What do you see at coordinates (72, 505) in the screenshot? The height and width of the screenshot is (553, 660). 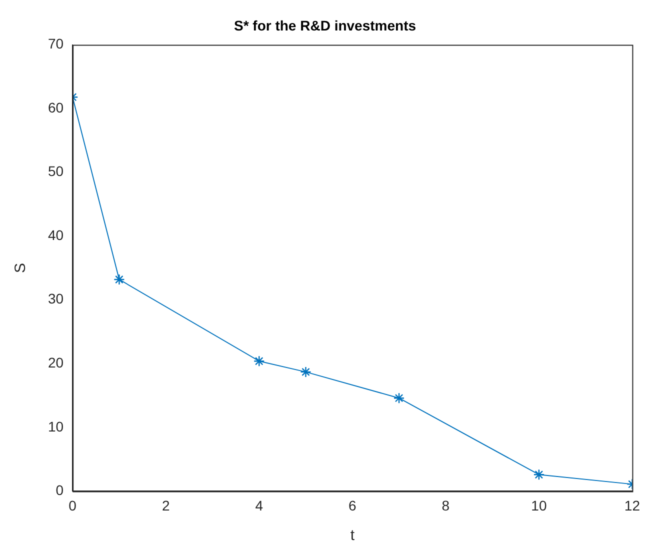 I see `x-tick-label: 0` at bounding box center [72, 505].